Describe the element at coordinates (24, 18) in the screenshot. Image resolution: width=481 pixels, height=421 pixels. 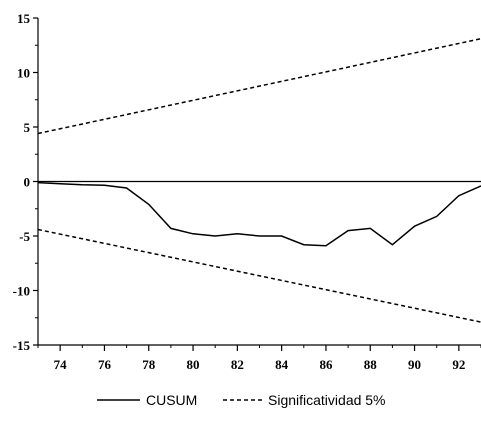
I see `y-tick-label: 15` at that location.